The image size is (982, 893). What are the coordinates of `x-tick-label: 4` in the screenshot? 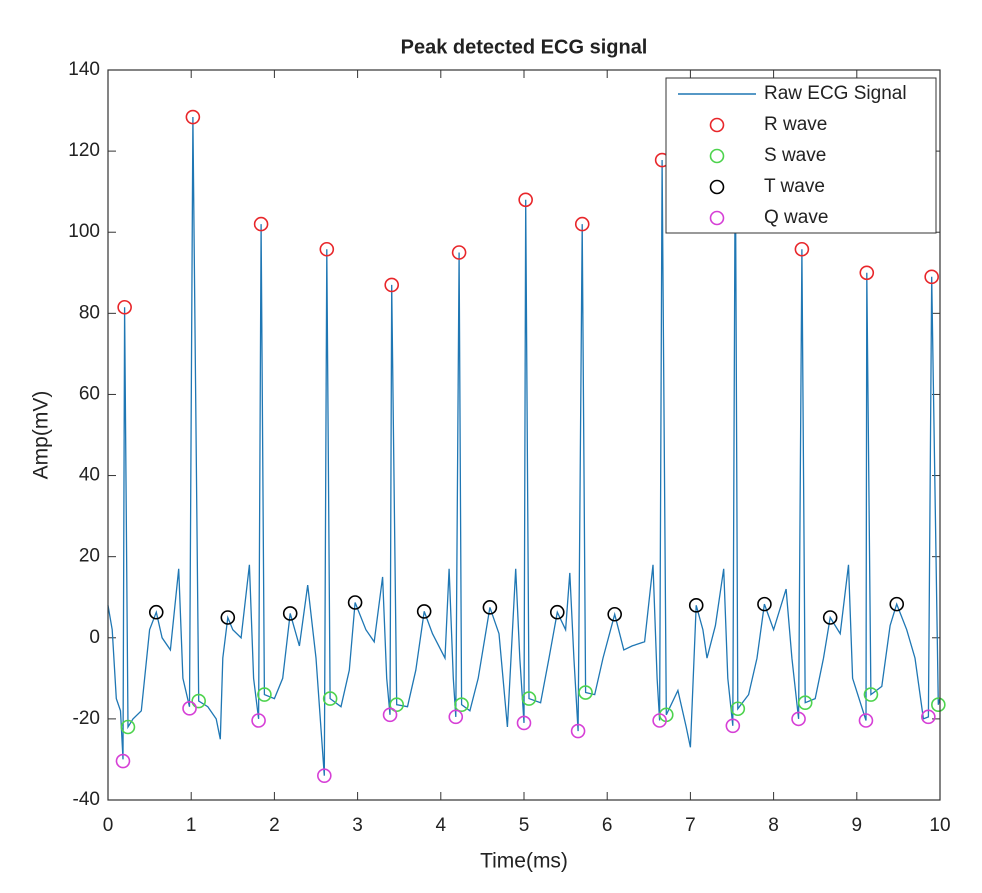 It's located at (441, 825).